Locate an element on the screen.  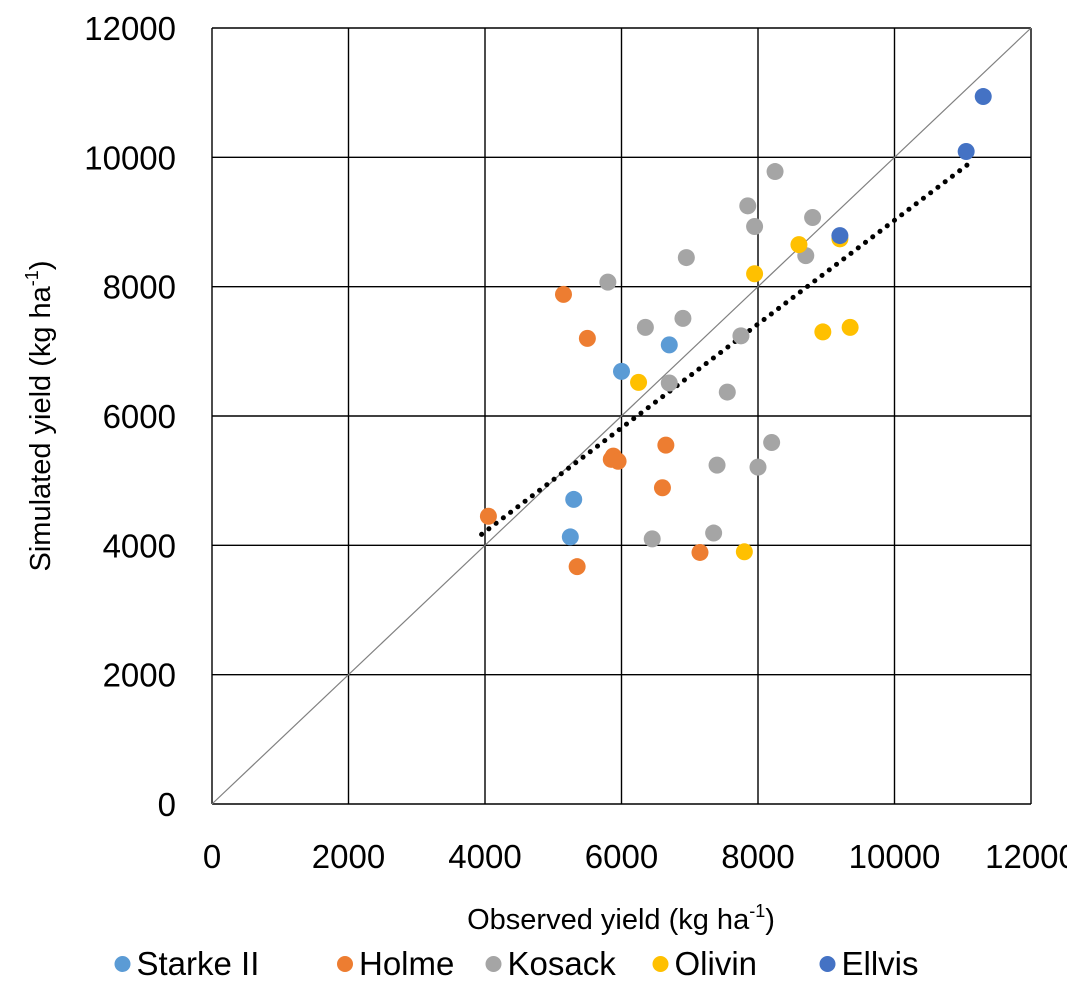
legend-label-starke-ii: Starke II is located at coordinates (198, 963).